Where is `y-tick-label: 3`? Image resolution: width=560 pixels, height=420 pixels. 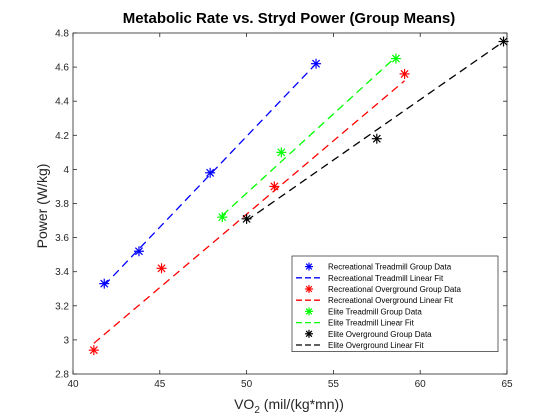 y-tick-label: 3 is located at coordinates (66, 340).